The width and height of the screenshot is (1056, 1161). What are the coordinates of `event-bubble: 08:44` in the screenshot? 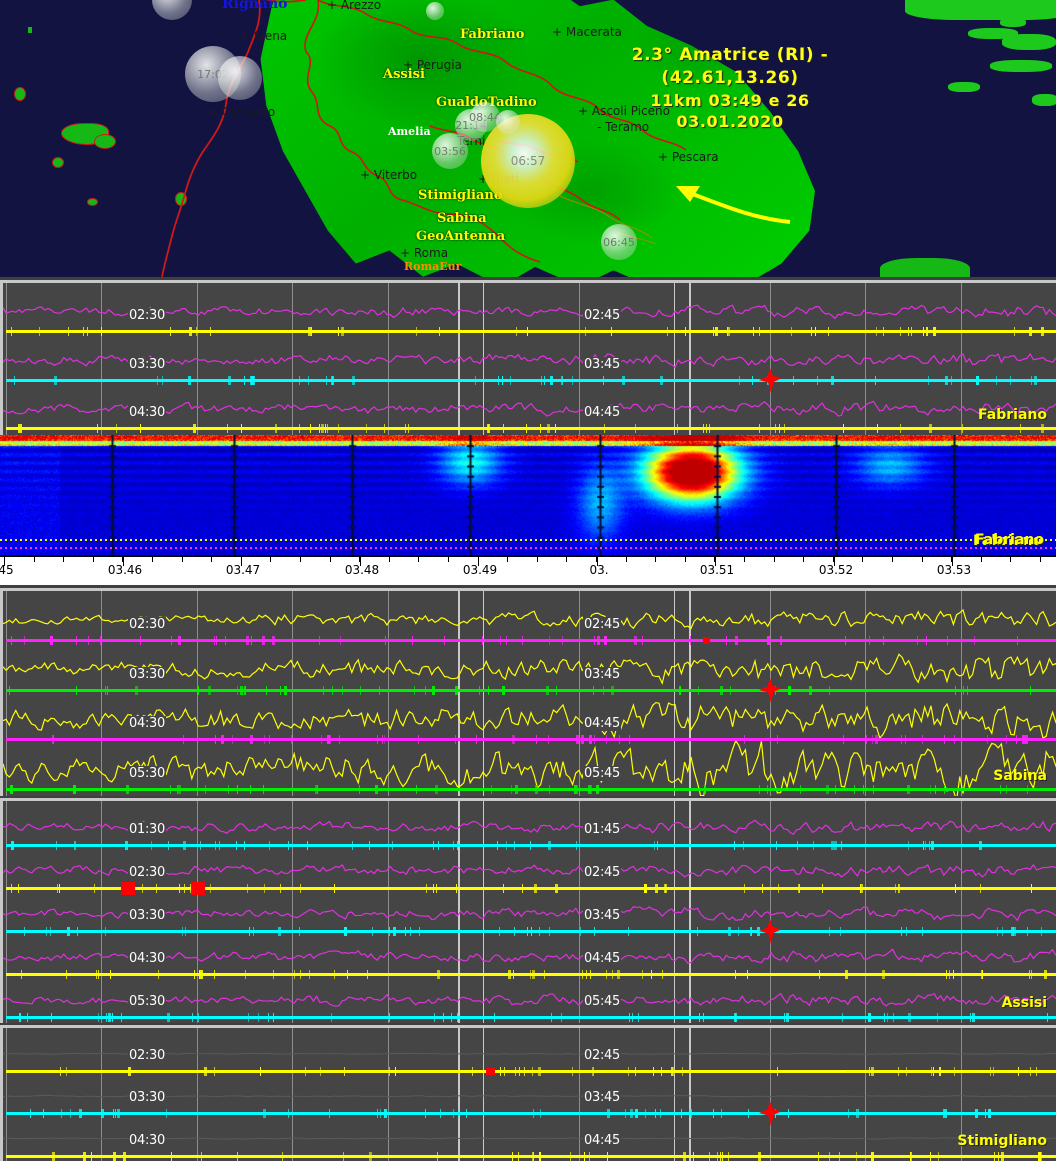 It's located at (485, 117).